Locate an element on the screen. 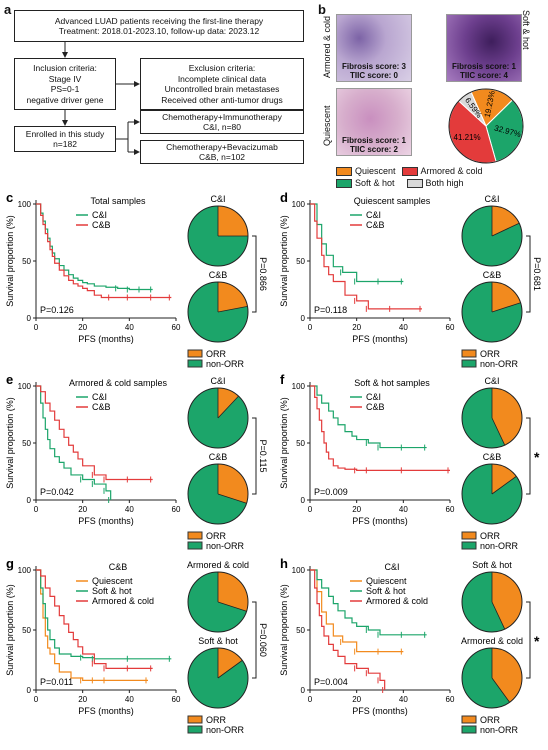  orr-legend-swatch-c is located at coordinates (195, 353).